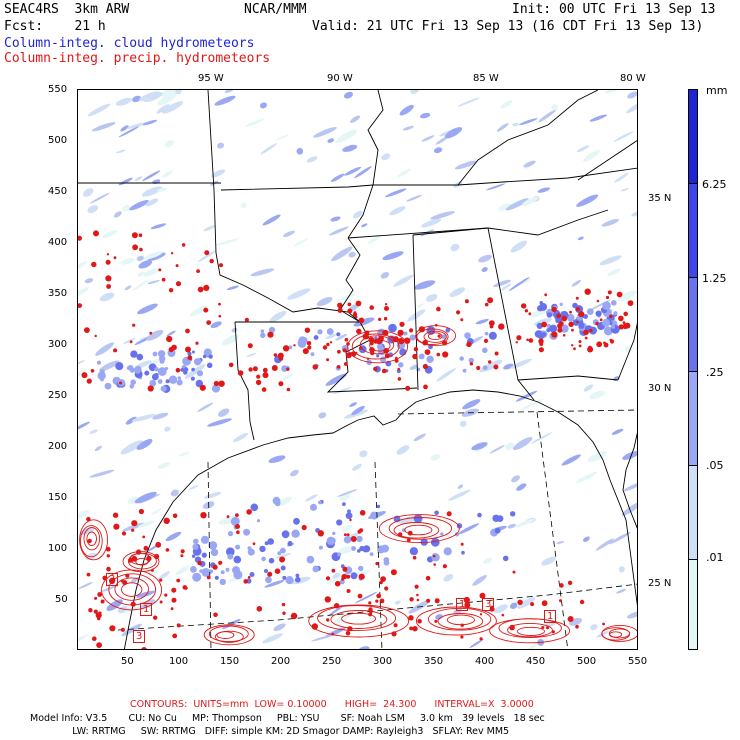  What do you see at coordinates (383, 661) in the screenshot?
I see `x-tick: 300` at bounding box center [383, 661].